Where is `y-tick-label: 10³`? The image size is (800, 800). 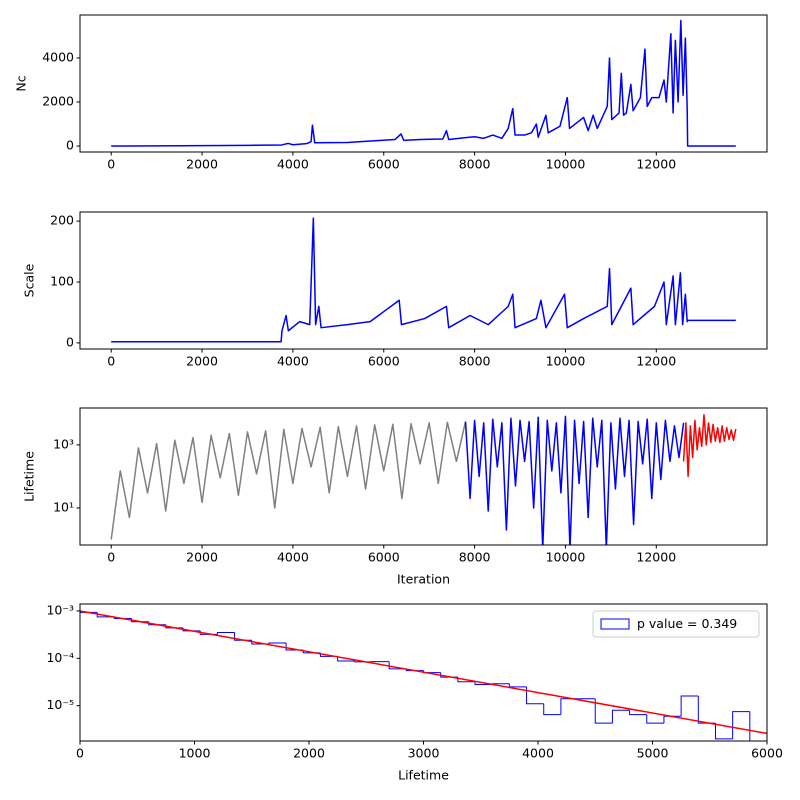 y-tick-label: 10³ is located at coordinates (63, 443).